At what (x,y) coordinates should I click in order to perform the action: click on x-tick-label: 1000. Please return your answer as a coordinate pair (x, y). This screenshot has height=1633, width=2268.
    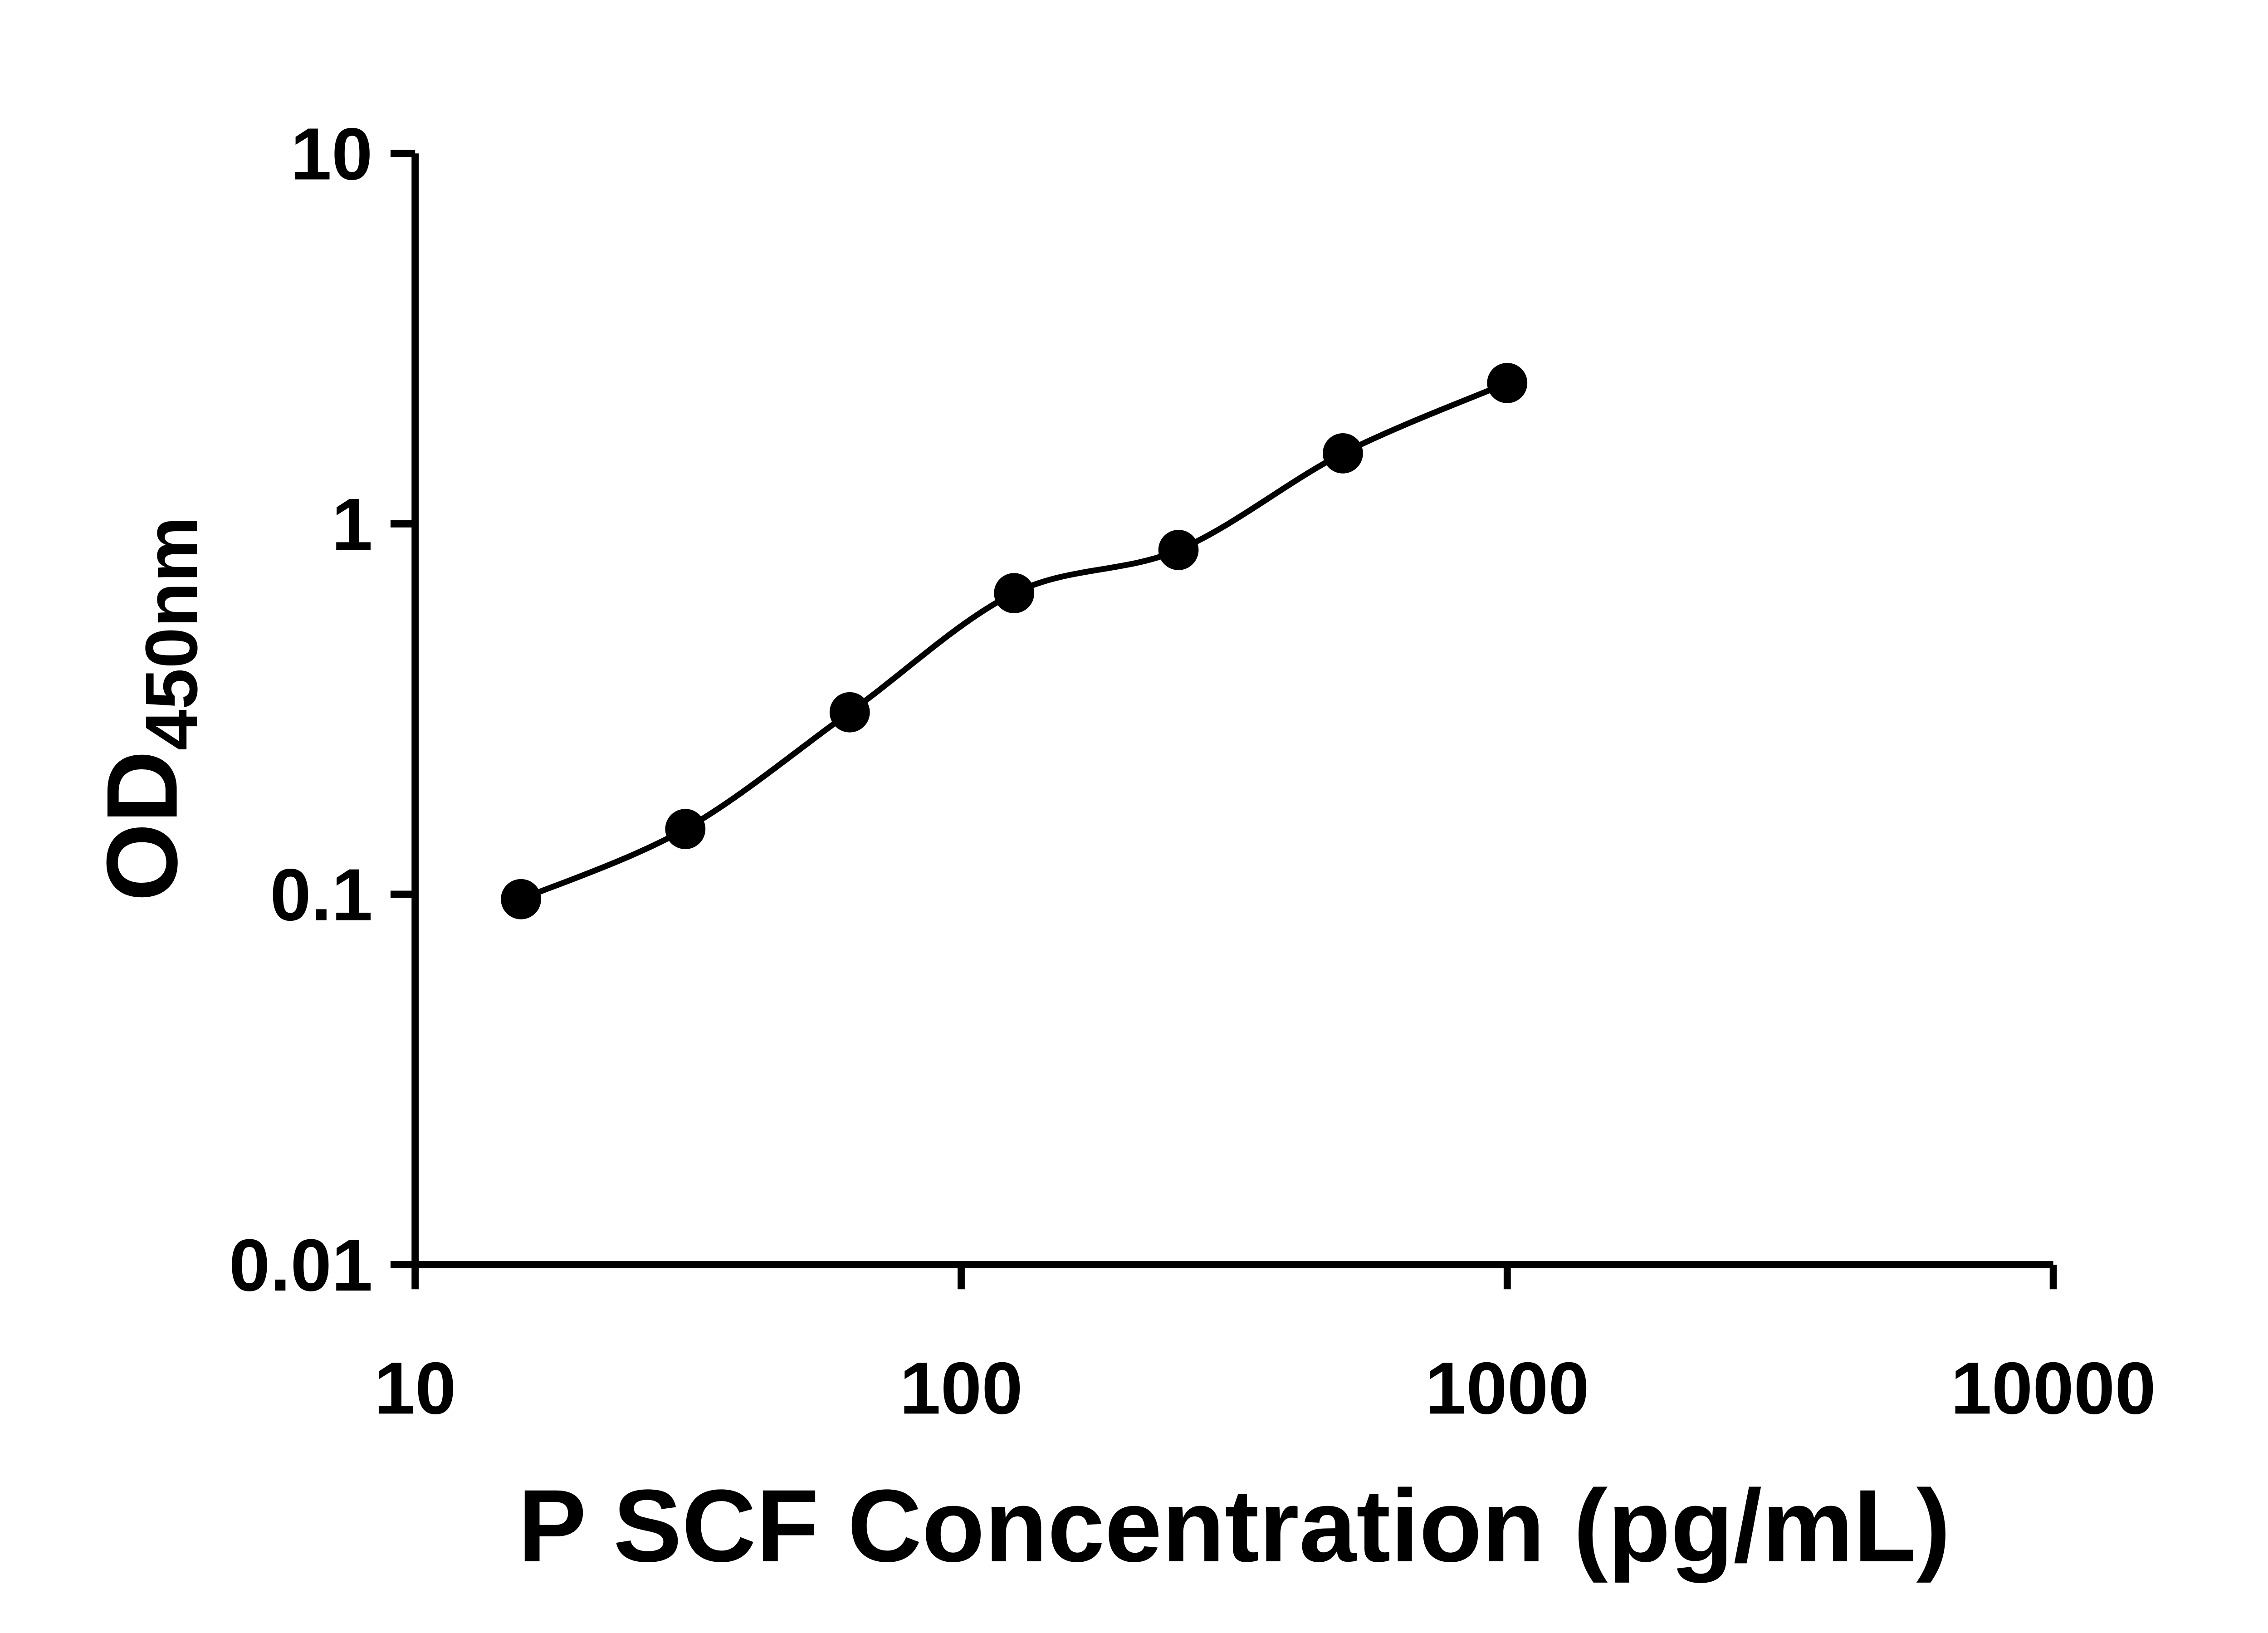
    Looking at the image, I should click on (1507, 1388).